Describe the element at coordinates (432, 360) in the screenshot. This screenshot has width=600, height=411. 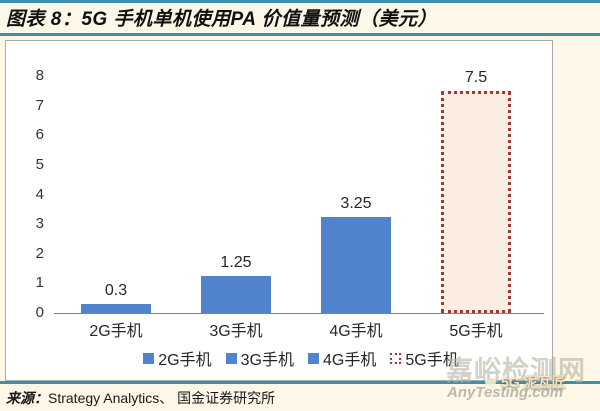
I see `legend-label: 5G手机` at that location.